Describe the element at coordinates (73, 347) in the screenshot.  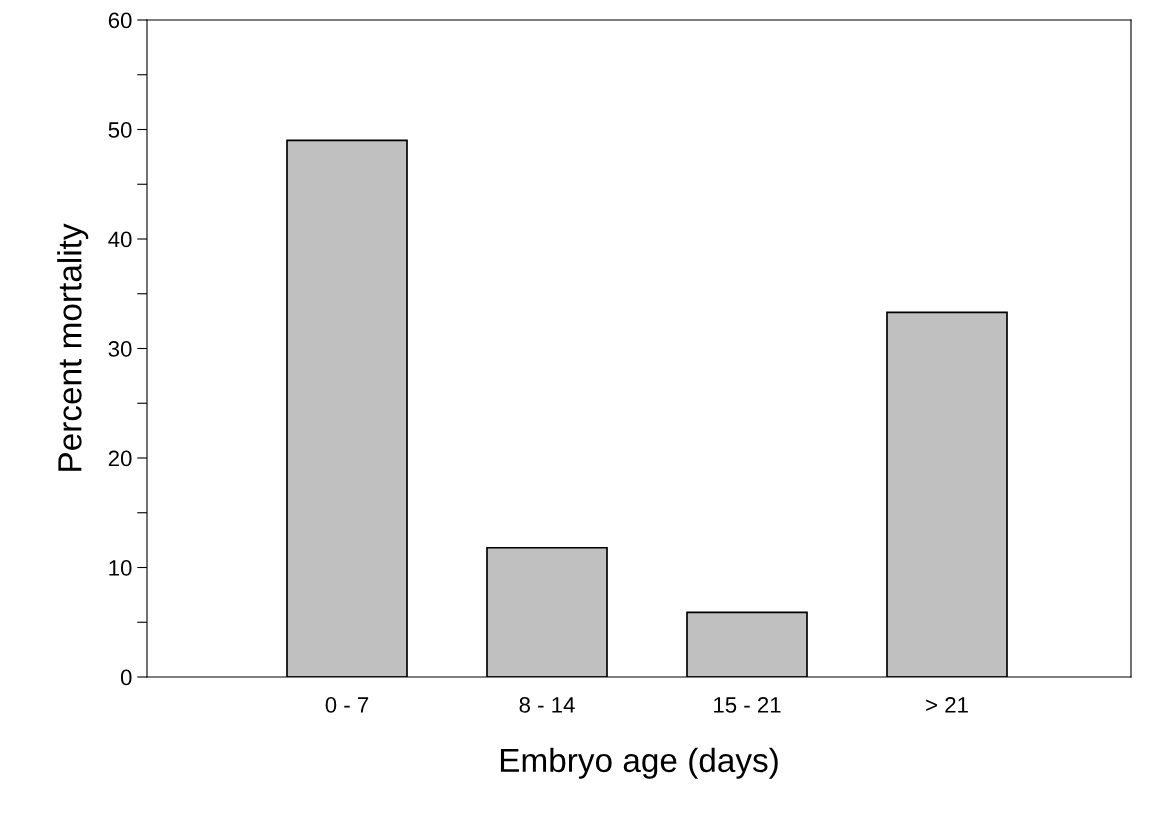
I see `y-axis-title: Percent mortality` at that location.